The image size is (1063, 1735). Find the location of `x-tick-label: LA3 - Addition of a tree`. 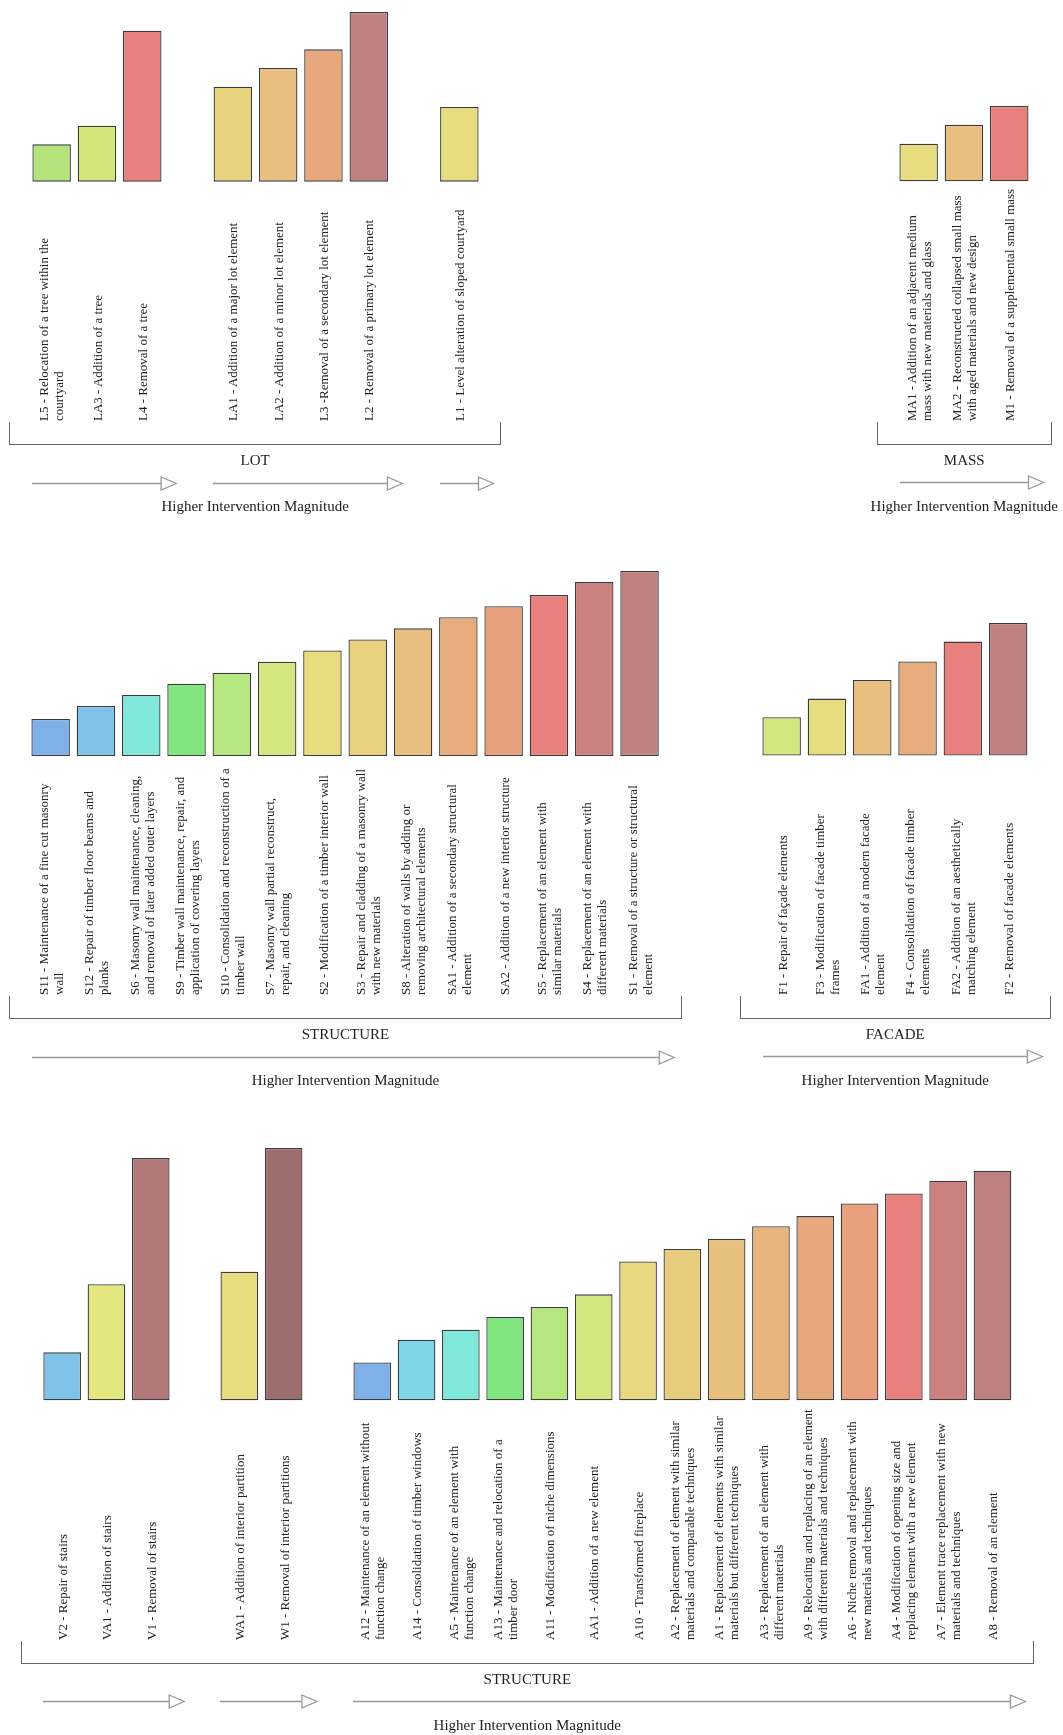

x-tick-label: LA3 - Addition of a tree is located at coordinates (97, 357).